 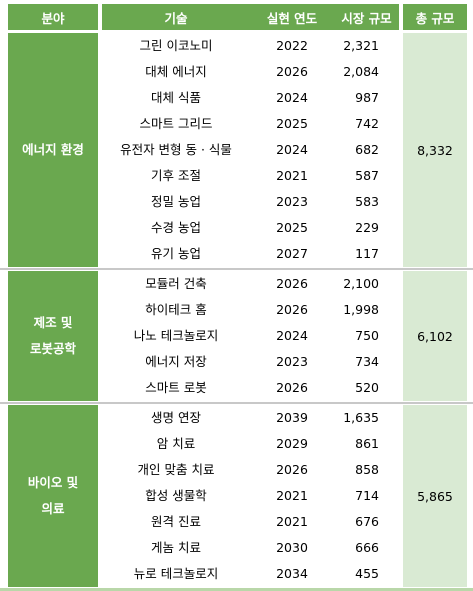 What do you see at coordinates (176, 17) in the screenshot?
I see `header-tech: 기술` at bounding box center [176, 17].